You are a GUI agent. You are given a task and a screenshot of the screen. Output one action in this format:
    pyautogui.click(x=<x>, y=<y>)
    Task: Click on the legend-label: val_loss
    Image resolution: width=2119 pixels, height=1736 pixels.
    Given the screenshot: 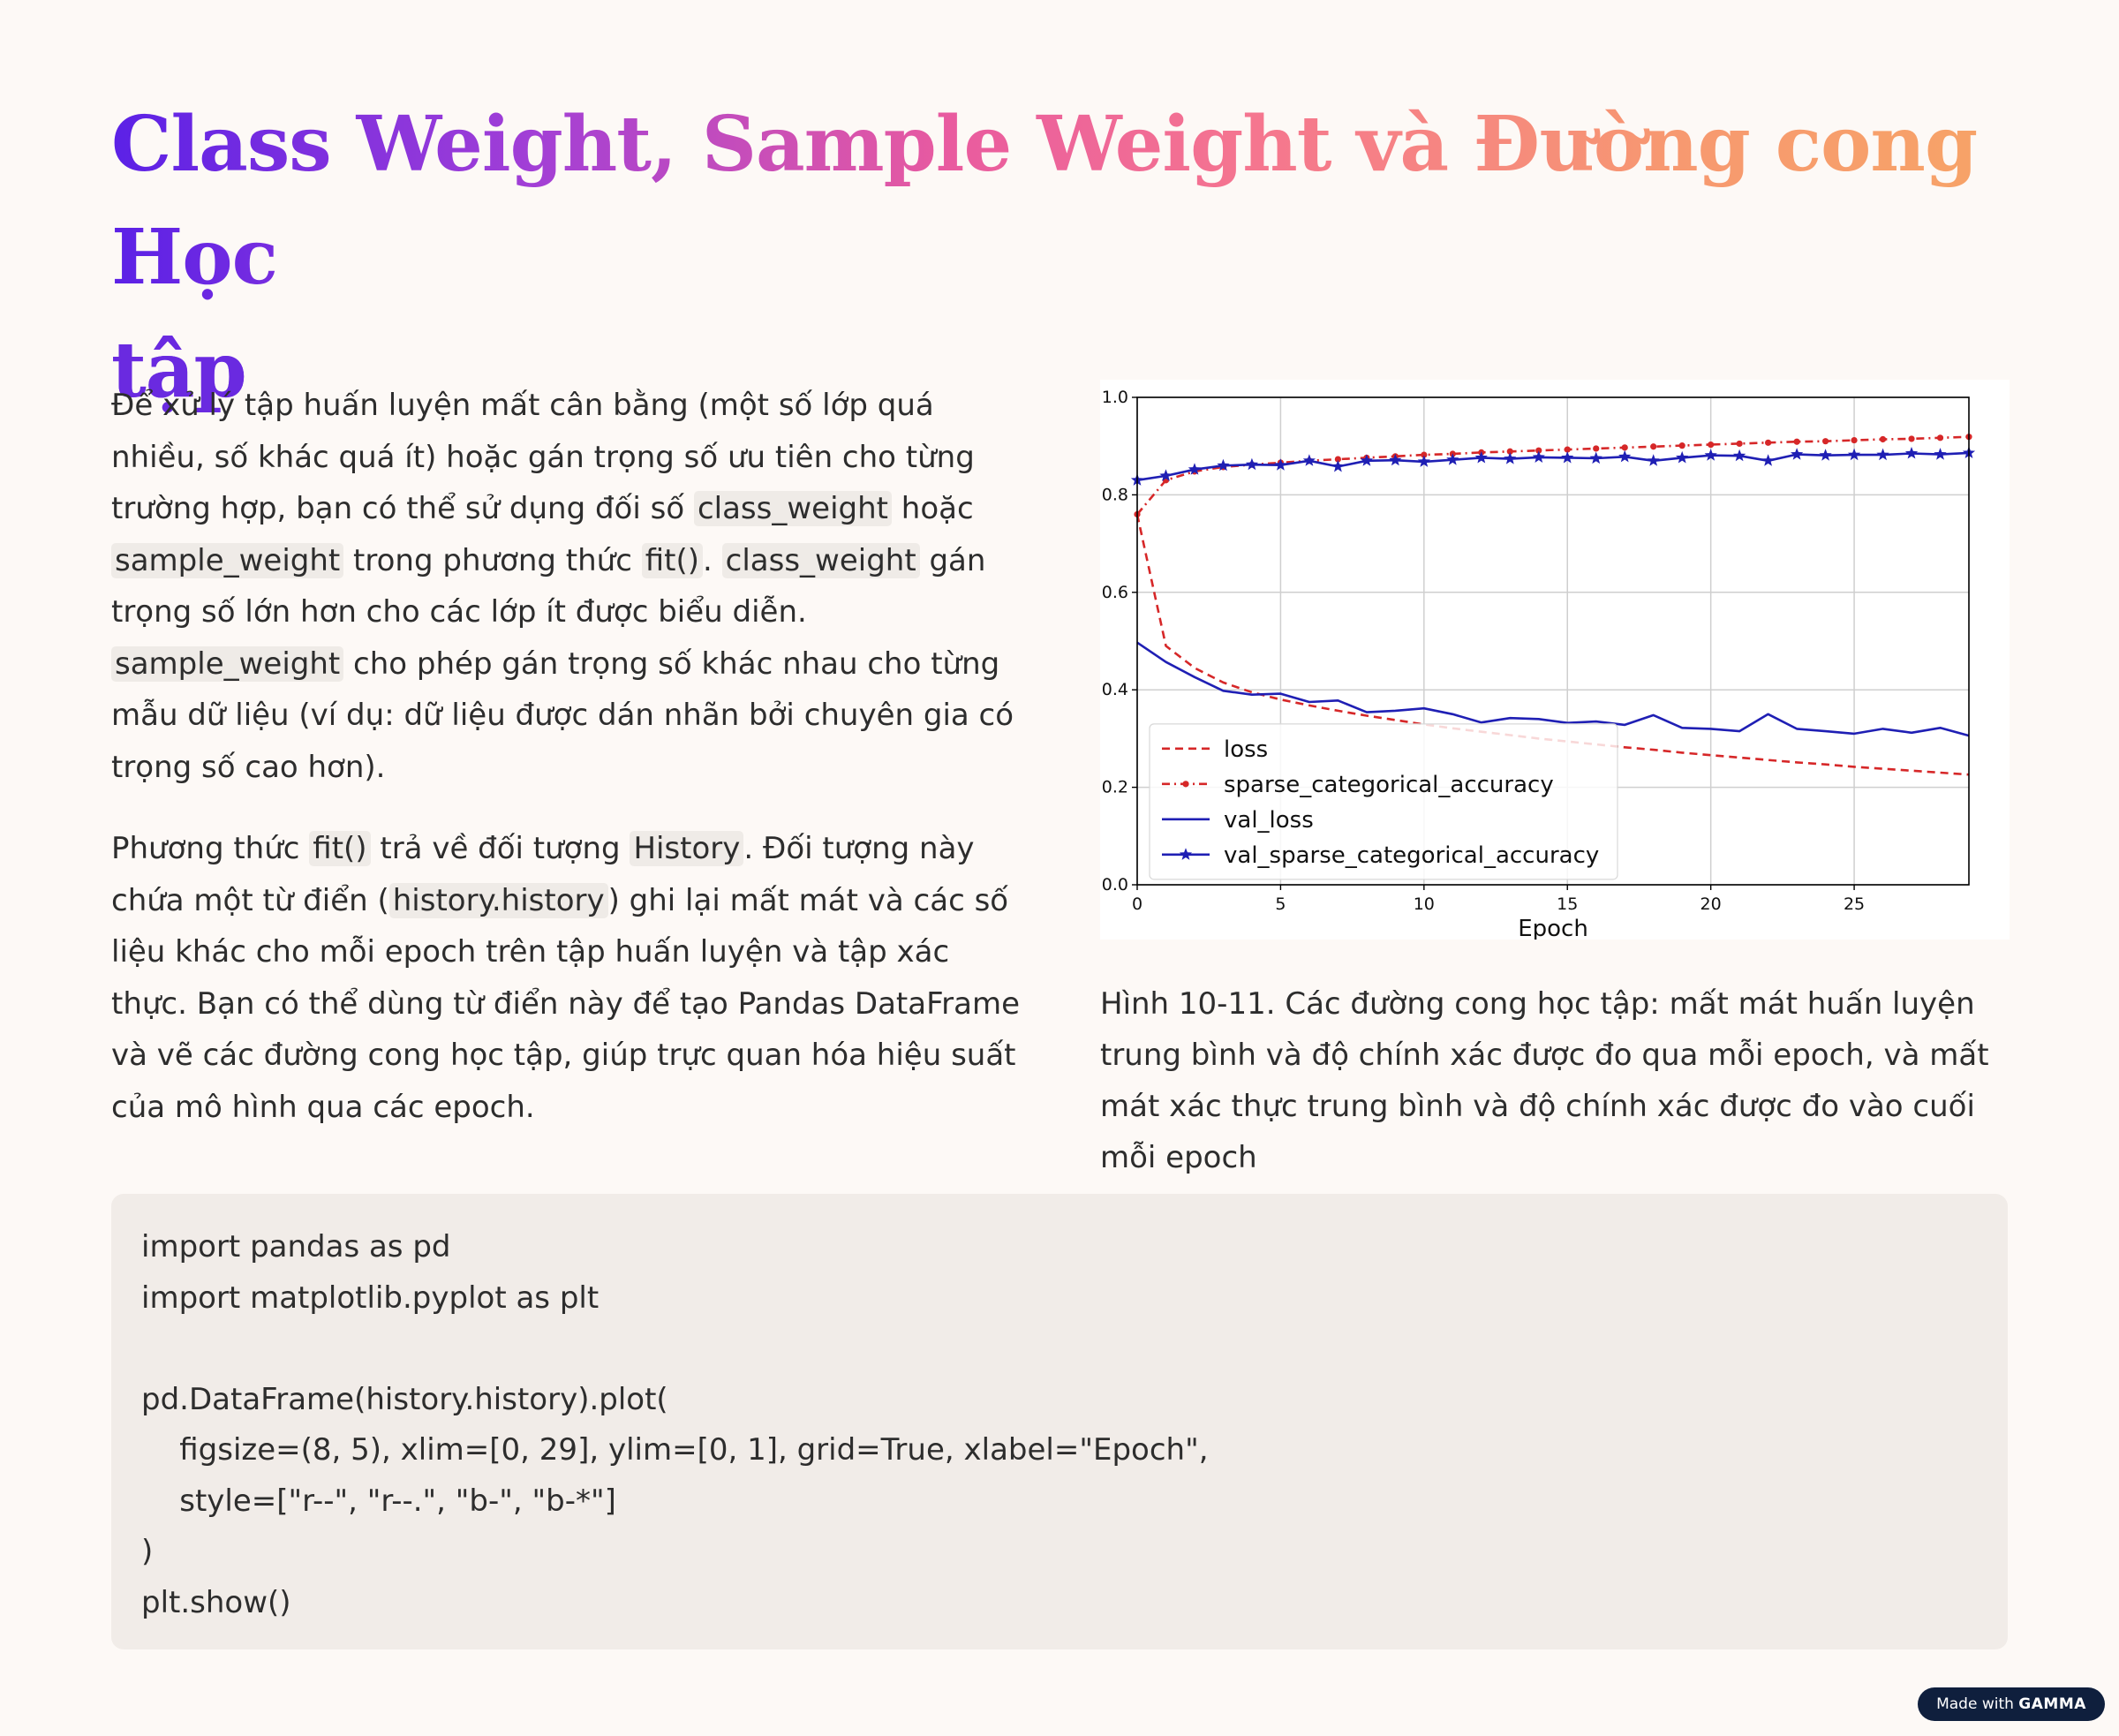 What is the action you would take?
    pyautogui.click(x=1269, y=820)
    